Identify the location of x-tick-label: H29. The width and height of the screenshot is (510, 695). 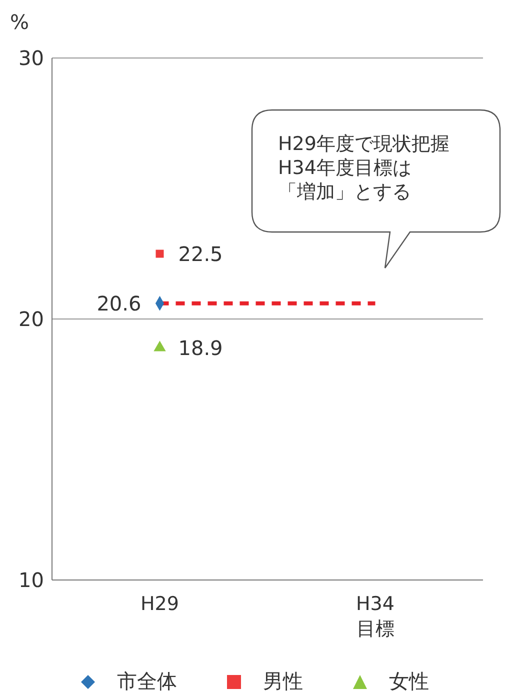
(159, 604).